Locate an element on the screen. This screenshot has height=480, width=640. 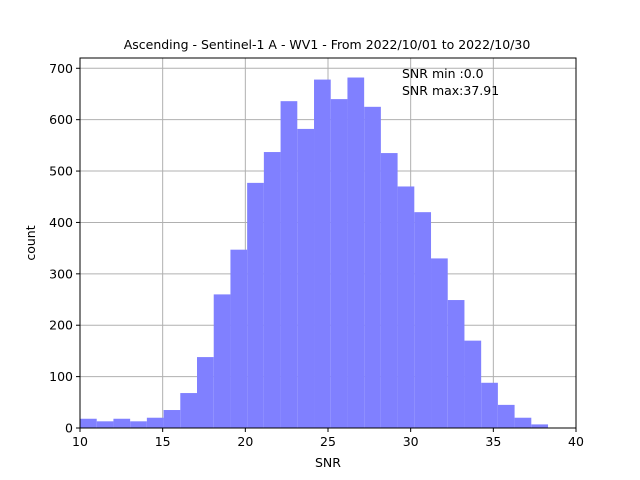
x-tick-label: 15 is located at coordinates (163, 441).